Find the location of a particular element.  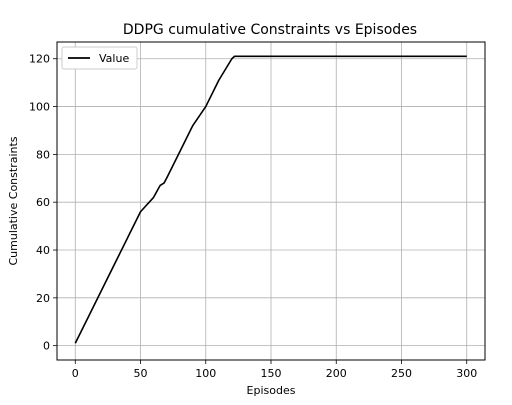

y-tick-label: 20 is located at coordinates (43, 298).